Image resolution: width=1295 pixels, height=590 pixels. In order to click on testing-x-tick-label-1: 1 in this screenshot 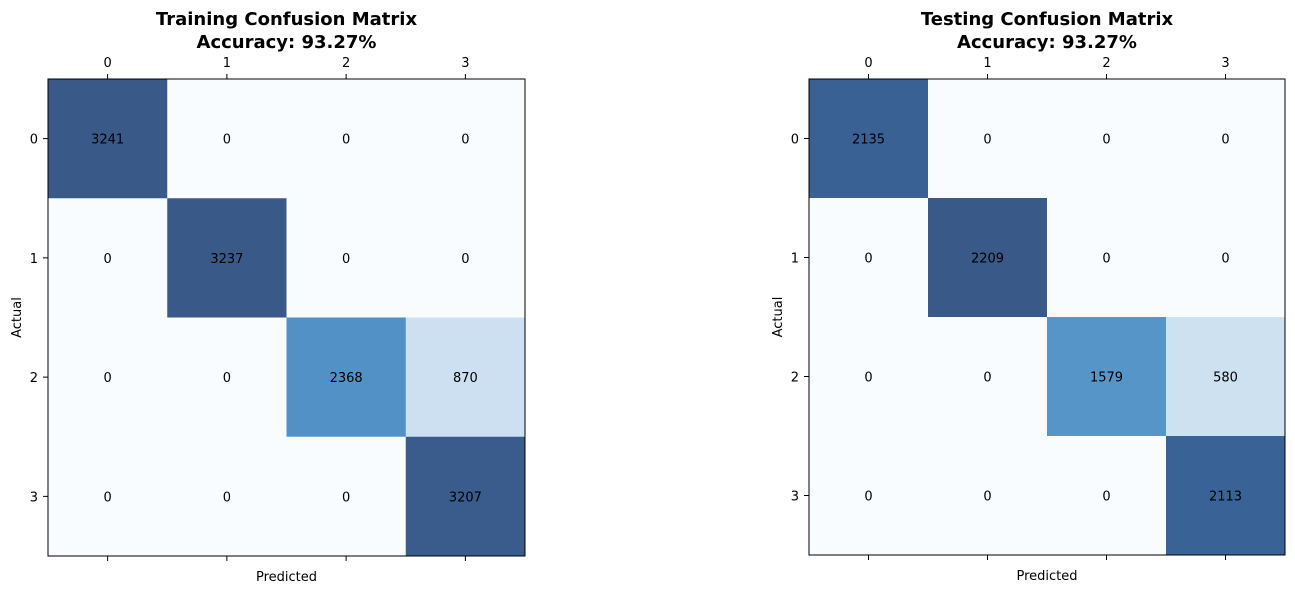, I will do `click(987, 63)`.